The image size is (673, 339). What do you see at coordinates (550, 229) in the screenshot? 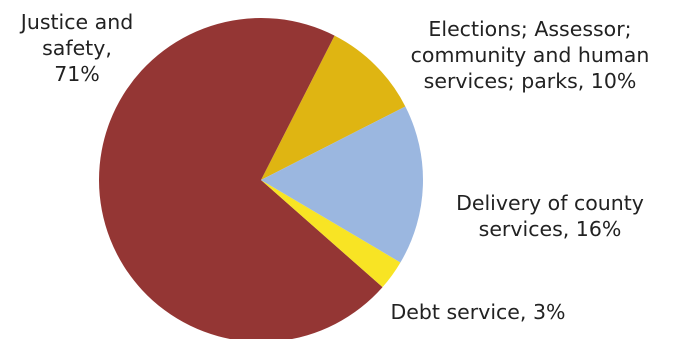
I see `pie-slice-label-line: services, 16%` at bounding box center [550, 229].